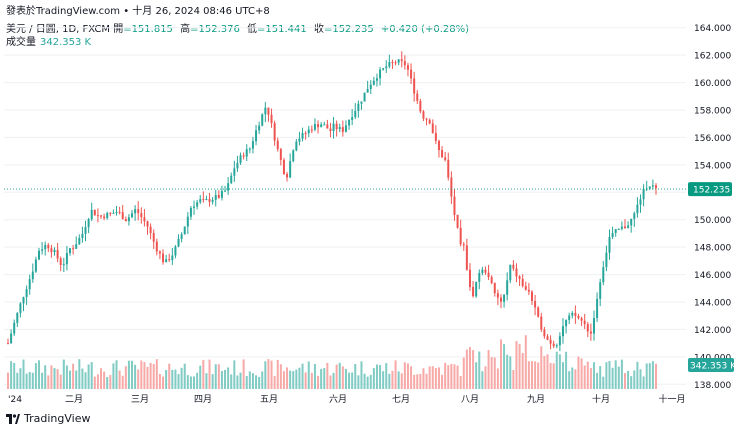 The image size is (740, 430). What do you see at coordinates (118, 29) in the screenshot?
I see `open-label: 開` at bounding box center [118, 29].